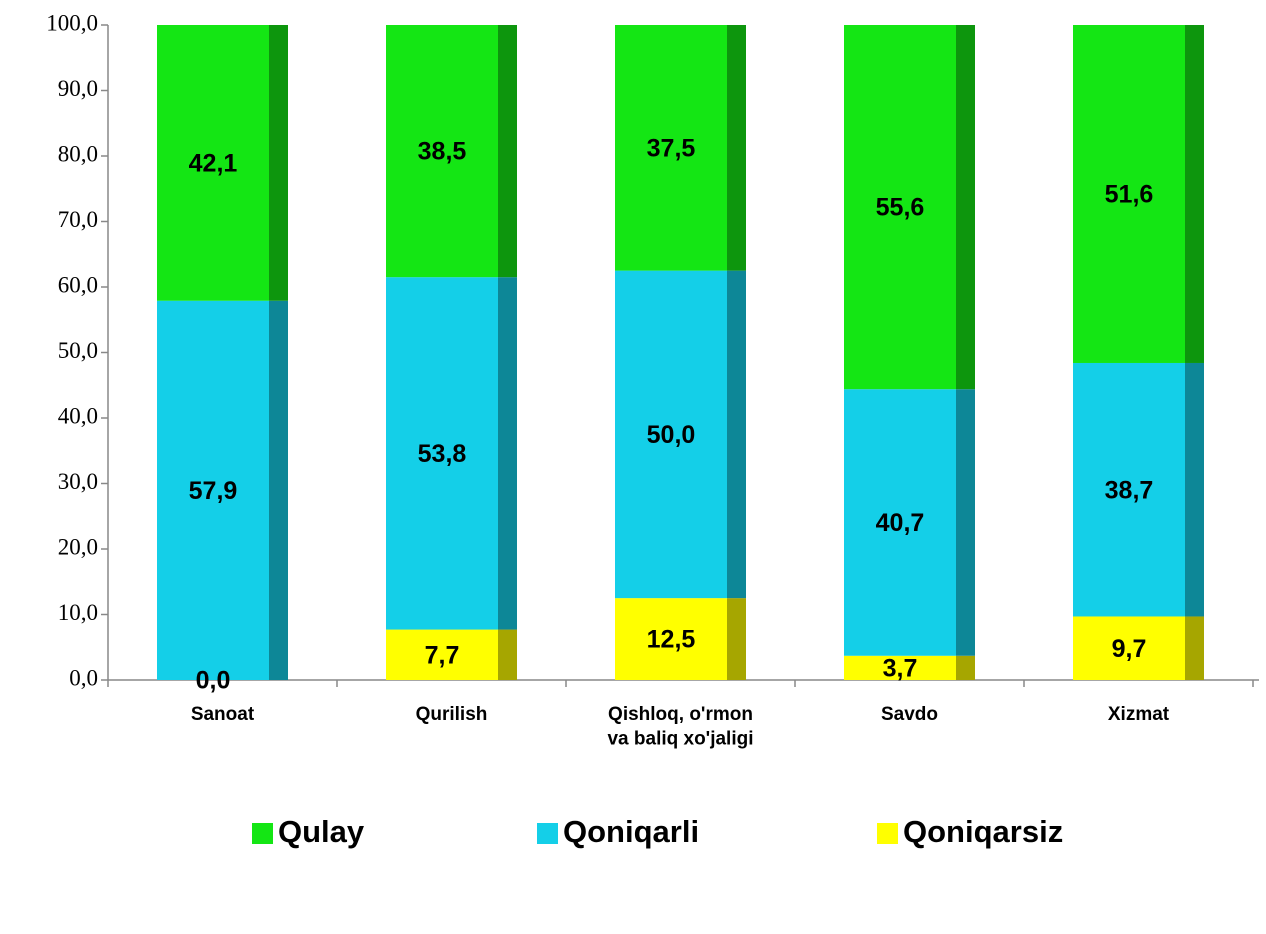 The width and height of the screenshot is (1266, 934). What do you see at coordinates (78, 612) in the screenshot?
I see `y-tick-label: 10,0` at bounding box center [78, 612].